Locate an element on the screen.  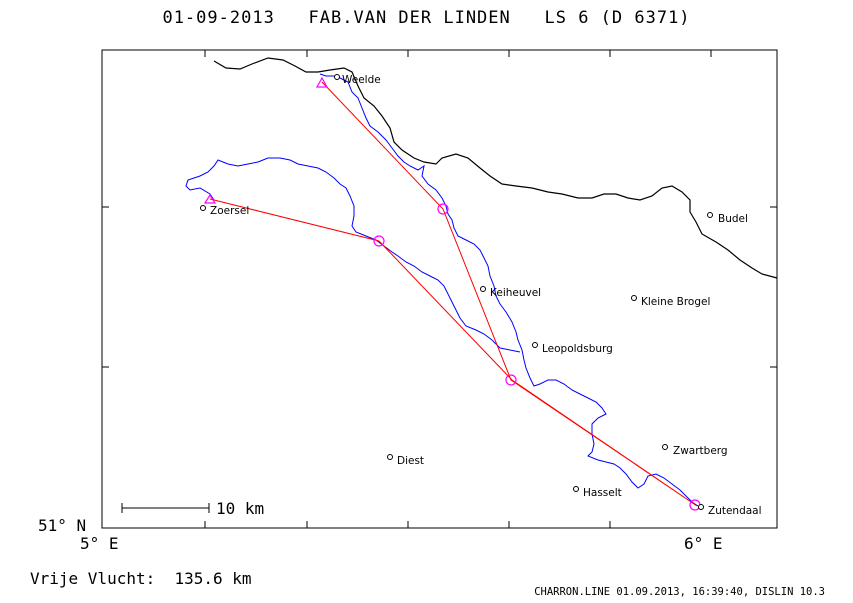
town-label-budel: Budel is located at coordinates (733, 219).